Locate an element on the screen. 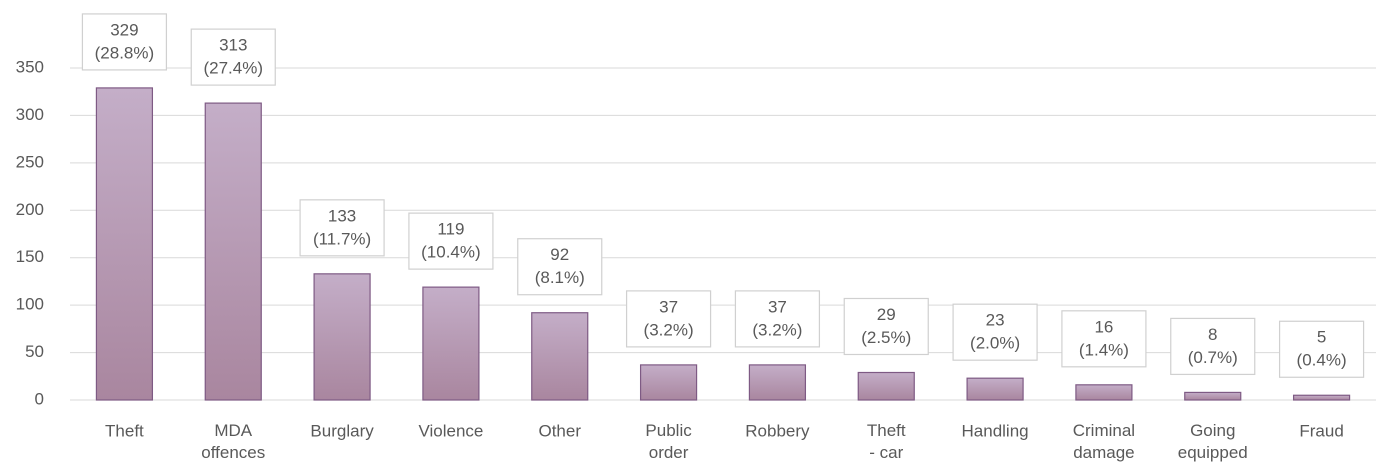  y-tick-label: 200 is located at coordinates (30, 209).